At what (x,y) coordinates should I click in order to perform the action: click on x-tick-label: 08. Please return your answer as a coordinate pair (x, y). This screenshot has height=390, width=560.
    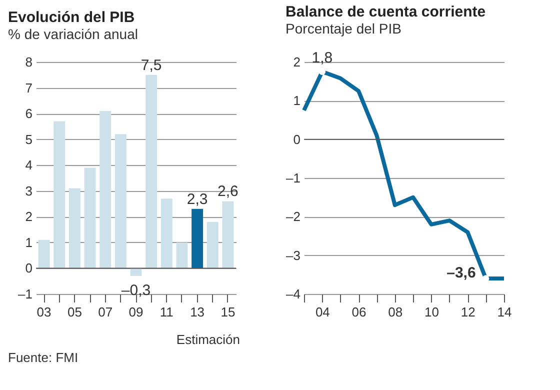
    Looking at the image, I should click on (395, 312).